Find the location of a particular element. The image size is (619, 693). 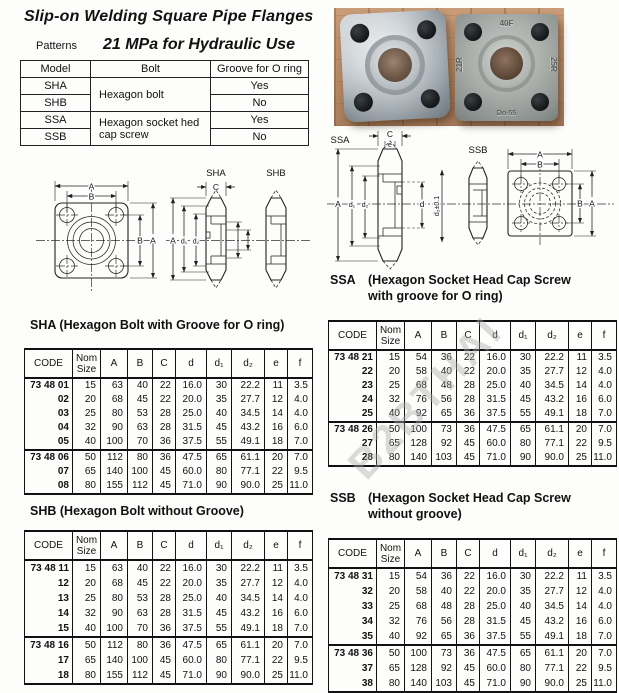

table-row: 37 65 128 92 45 60.0 80 77.1 22 9.5 is located at coordinates (472, 668).